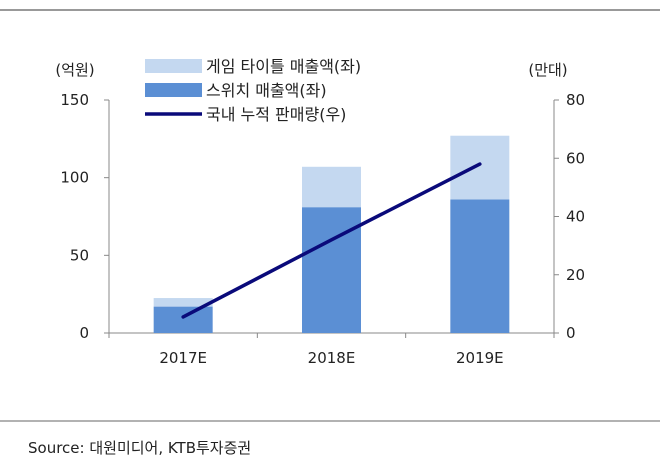 This screenshot has width=660, height=470. I want to click on legend-label: 국내 누적 판매량(우), so click(276, 114).